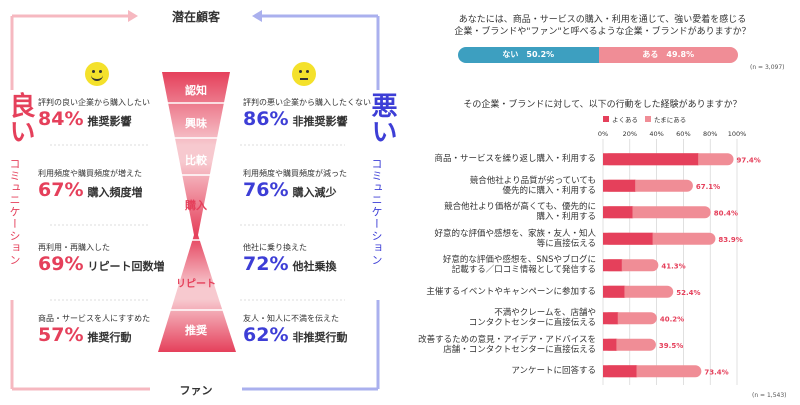 This screenshot has height=405, width=800. I want to click on category-label: アンケートに回答する, so click(553, 371).